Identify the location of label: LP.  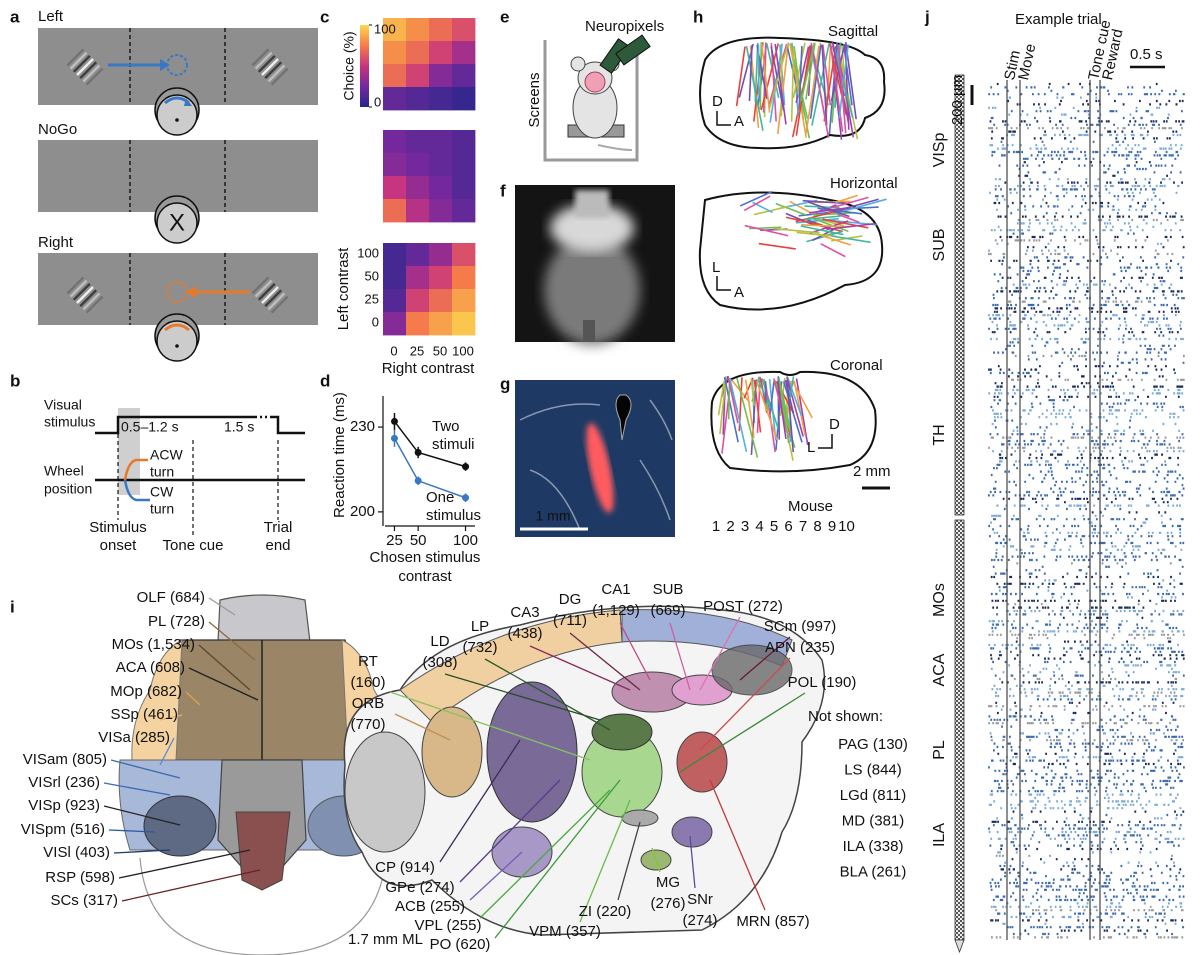
(480, 626).